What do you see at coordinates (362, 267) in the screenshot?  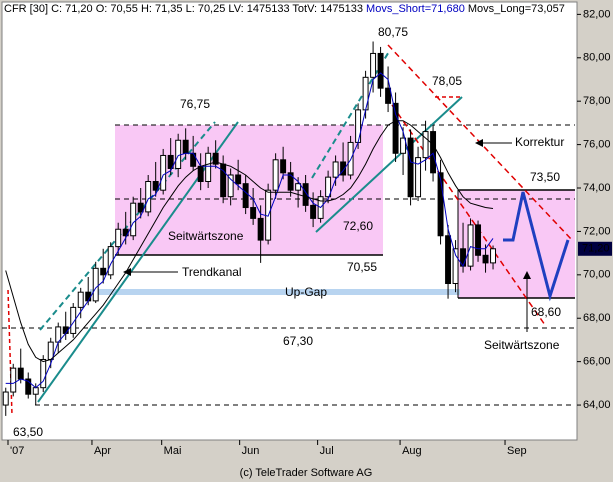 I see `annotation: 70,55` at bounding box center [362, 267].